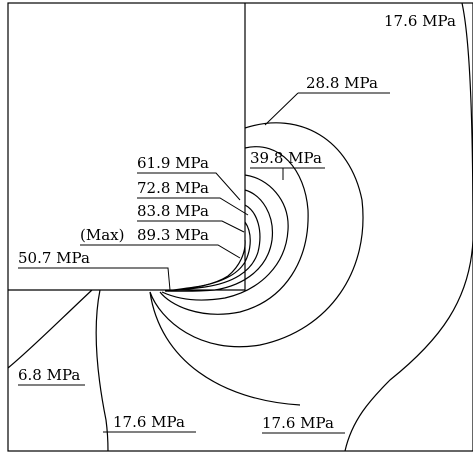  What do you see at coordinates (298, 423) in the screenshot?
I see `label-17-6-bottom-right: 17.6 MPa` at bounding box center [298, 423].